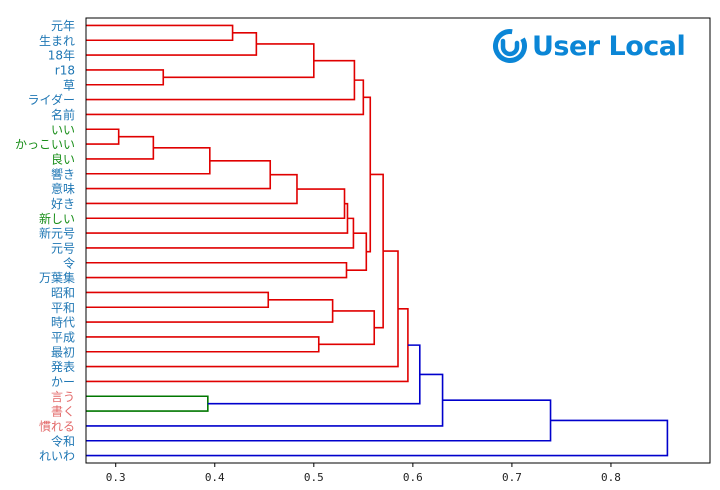 This screenshot has height=490, width=720. I want to click on leaf-label: ライダー, so click(51, 99).